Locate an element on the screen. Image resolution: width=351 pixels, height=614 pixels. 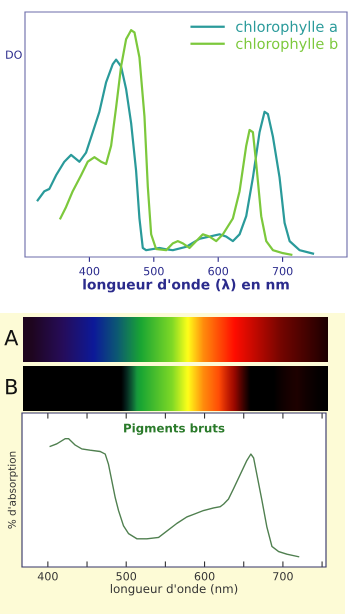
legend-label: chlorophylle b is located at coordinates (287, 45).